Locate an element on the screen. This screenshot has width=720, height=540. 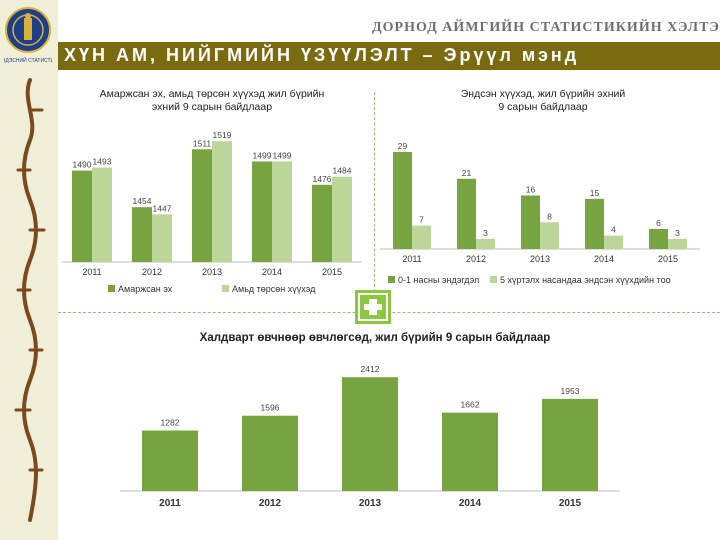
sidebar: ҮНДЭСНИЙ СТАТИСТИК is located at coordinates (29, 270).